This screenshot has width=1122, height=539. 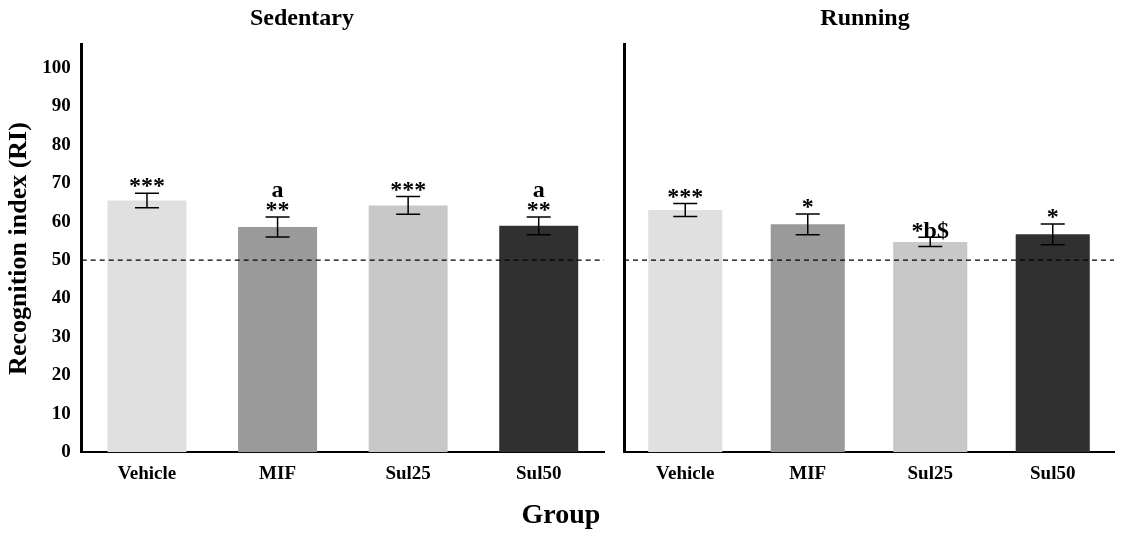 I want to click on annotation: *b$, so click(x=930, y=229).